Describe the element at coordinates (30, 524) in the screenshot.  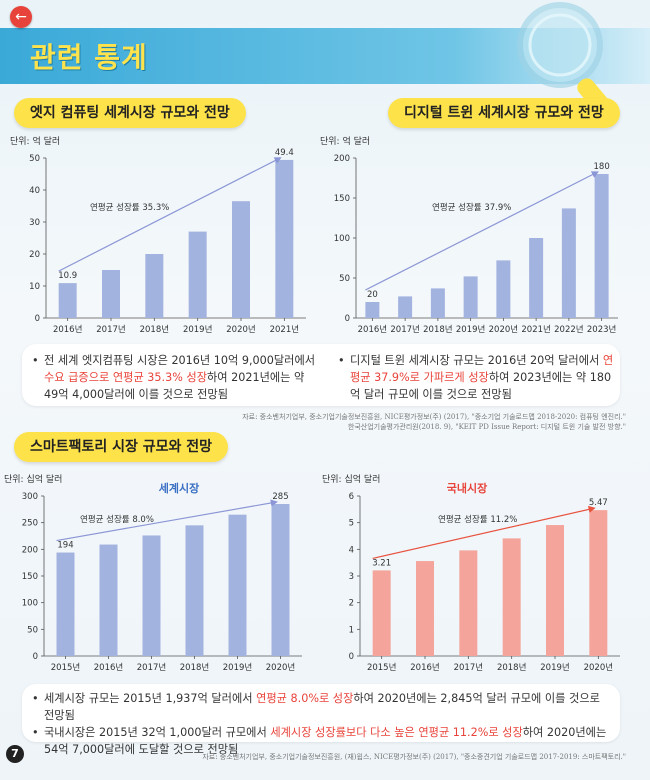
I see `y-tick-label: 250` at that location.